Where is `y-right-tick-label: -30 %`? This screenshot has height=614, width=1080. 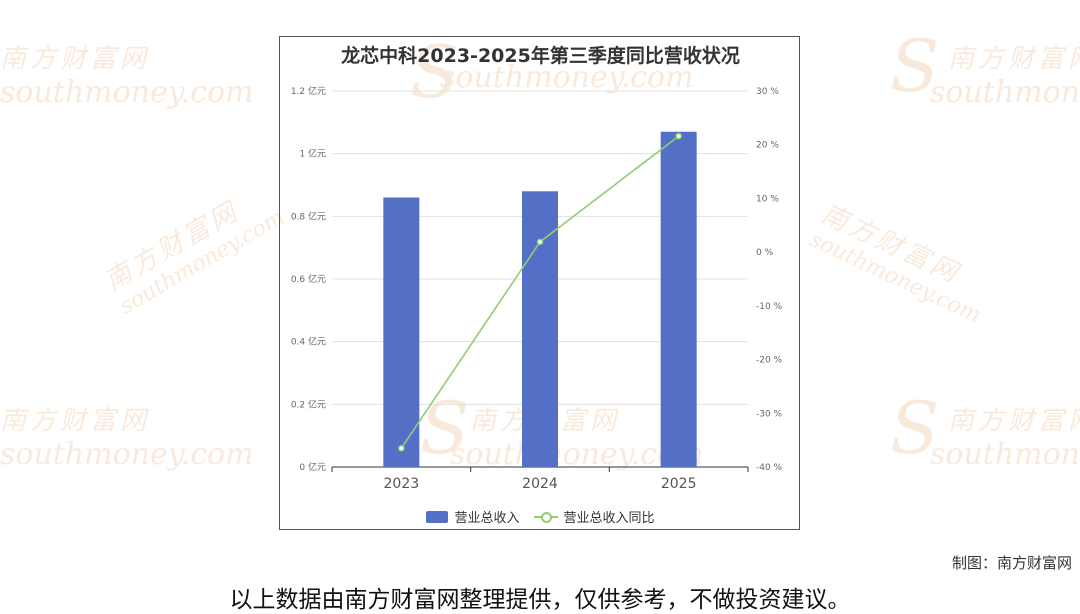
y-right-tick-label: -30 % is located at coordinates (769, 414).